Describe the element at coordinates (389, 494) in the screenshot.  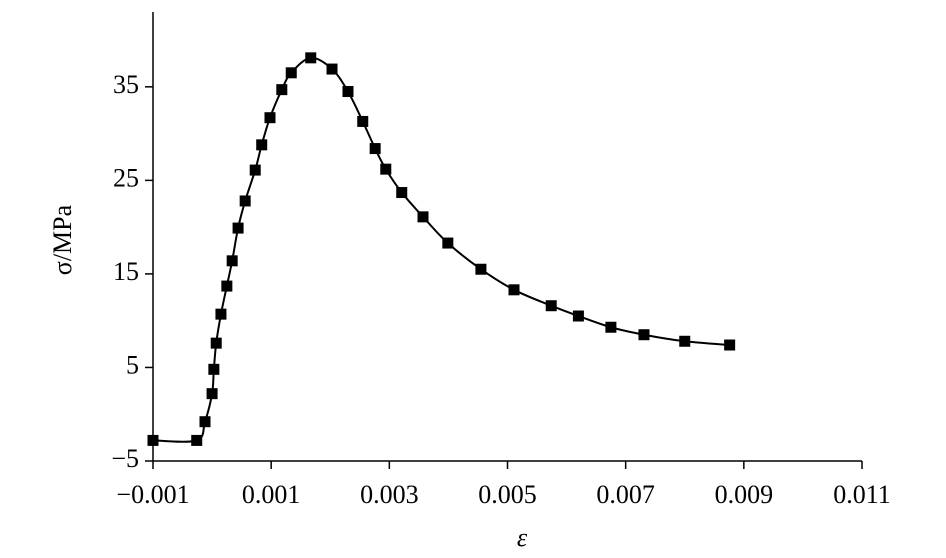
I see `x-tick-label: 0.003` at that location.